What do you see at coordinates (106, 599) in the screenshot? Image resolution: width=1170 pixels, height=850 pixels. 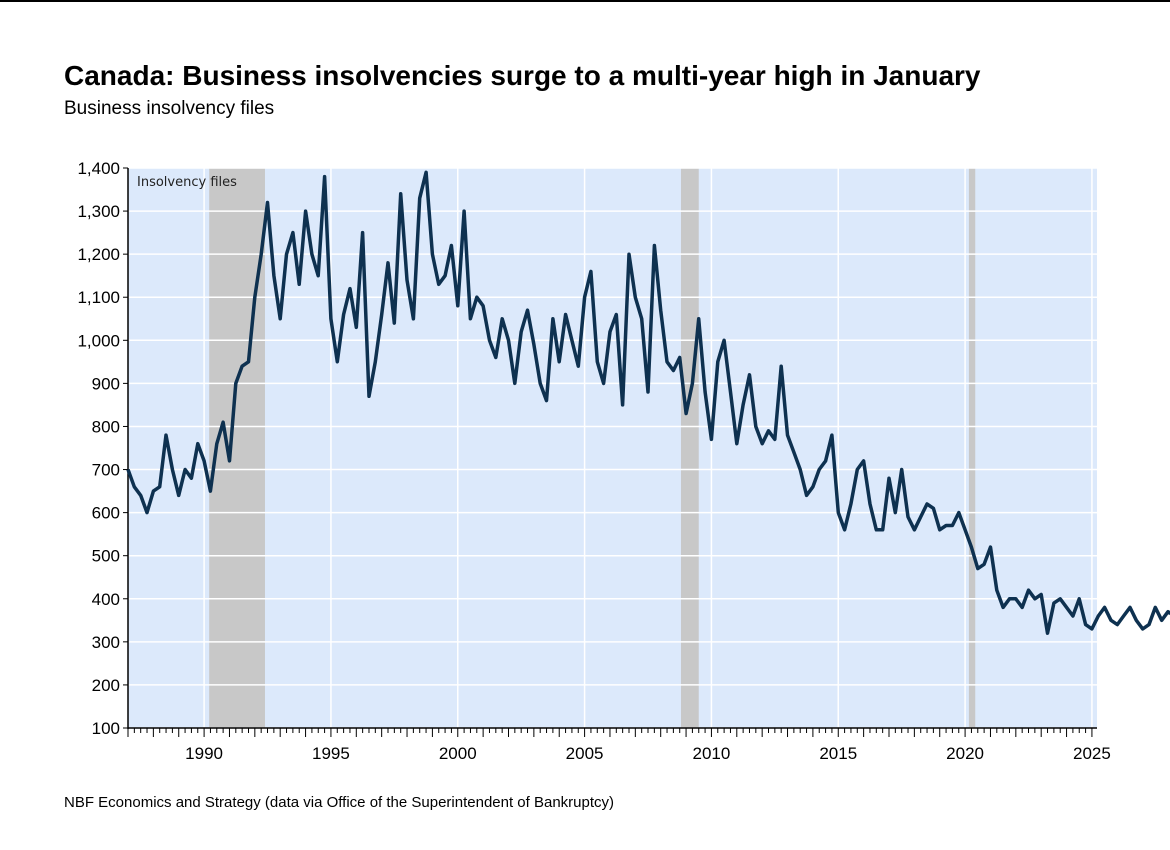 I see `y-tick-label: 400` at bounding box center [106, 599].